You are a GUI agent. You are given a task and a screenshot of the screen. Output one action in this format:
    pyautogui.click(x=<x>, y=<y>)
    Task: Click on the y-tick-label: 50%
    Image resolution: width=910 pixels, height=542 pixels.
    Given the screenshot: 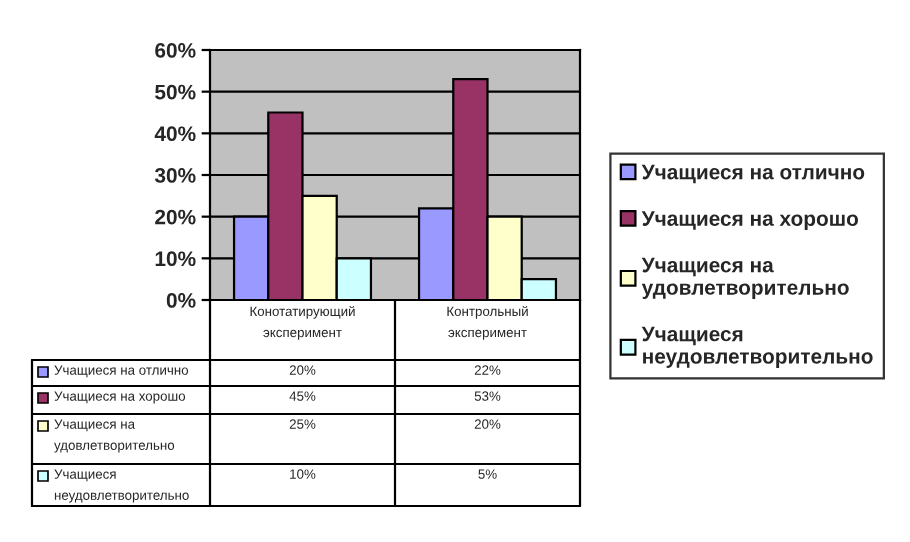 What is the action you would take?
    pyautogui.click(x=175, y=92)
    